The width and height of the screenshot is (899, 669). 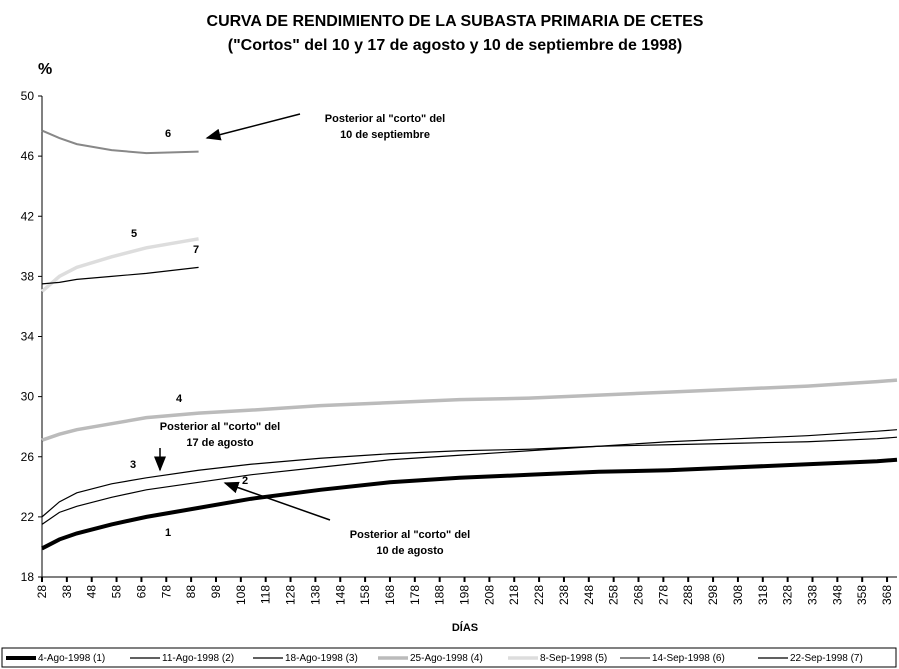 What do you see at coordinates (28, 397) in the screenshot?
I see `y-tick-label: 30` at bounding box center [28, 397].